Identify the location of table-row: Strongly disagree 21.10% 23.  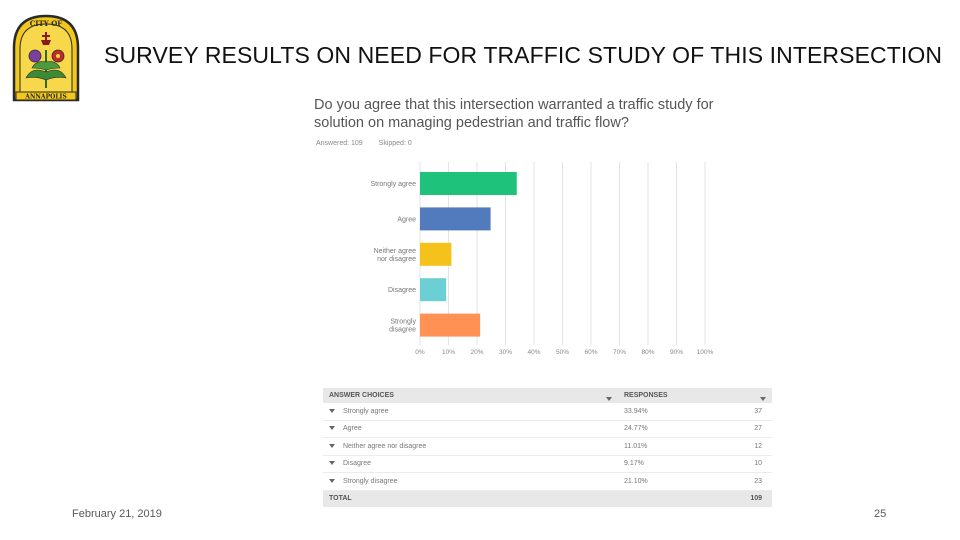
(547, 482).